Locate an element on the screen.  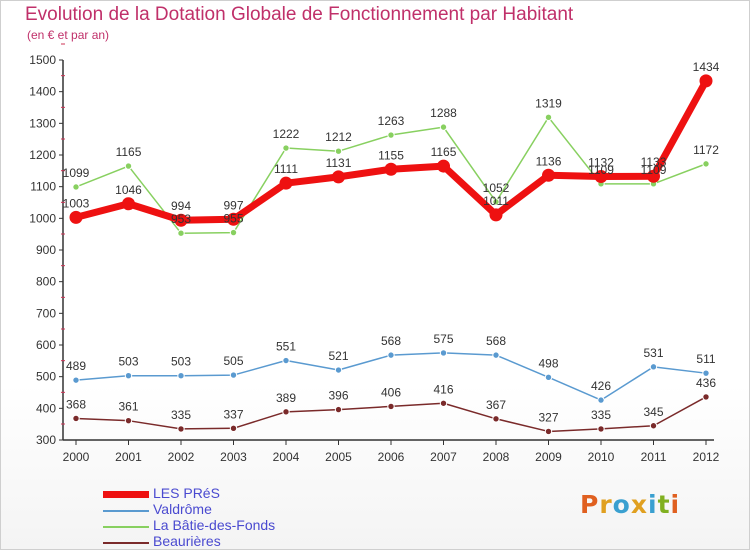
y-tick-label: 800 is located at coordinates (46, 282).